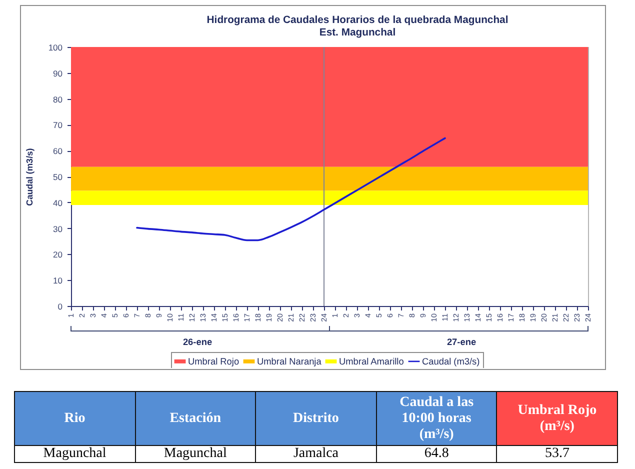  What do you see at coordinates (58, 203) in the screenshot?
I see `y-tick-label: 40` at bounding box center [58, 203].